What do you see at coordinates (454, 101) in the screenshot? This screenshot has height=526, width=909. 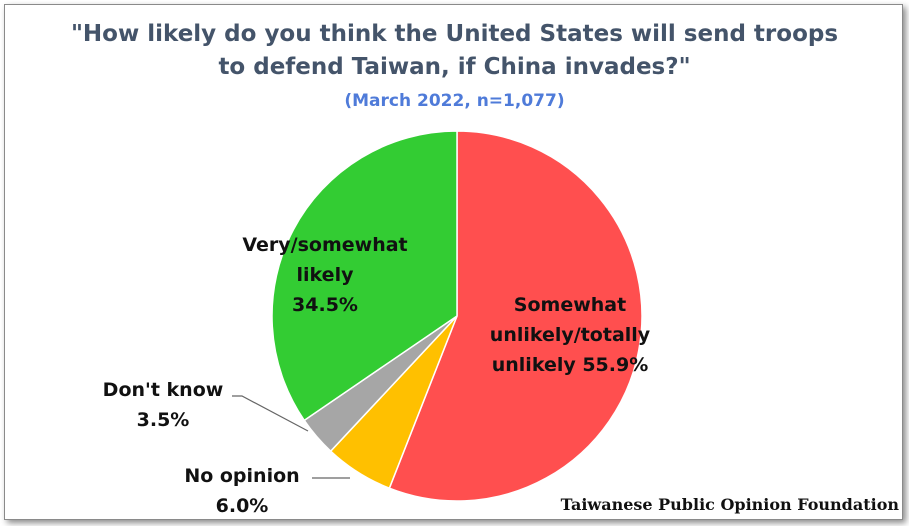 I see `chart-subtitle: (March 2022, n=1,077)` at bounding box center [454, 101].